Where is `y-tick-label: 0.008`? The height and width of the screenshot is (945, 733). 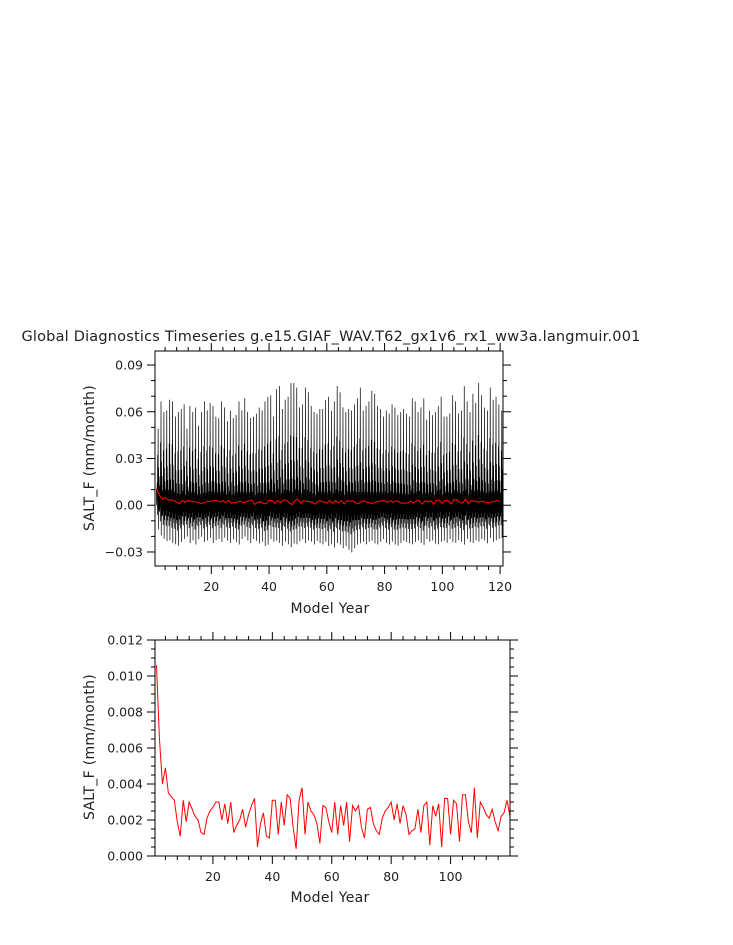
y-tick-label: 0.008 is located at coordinates (125, 712).